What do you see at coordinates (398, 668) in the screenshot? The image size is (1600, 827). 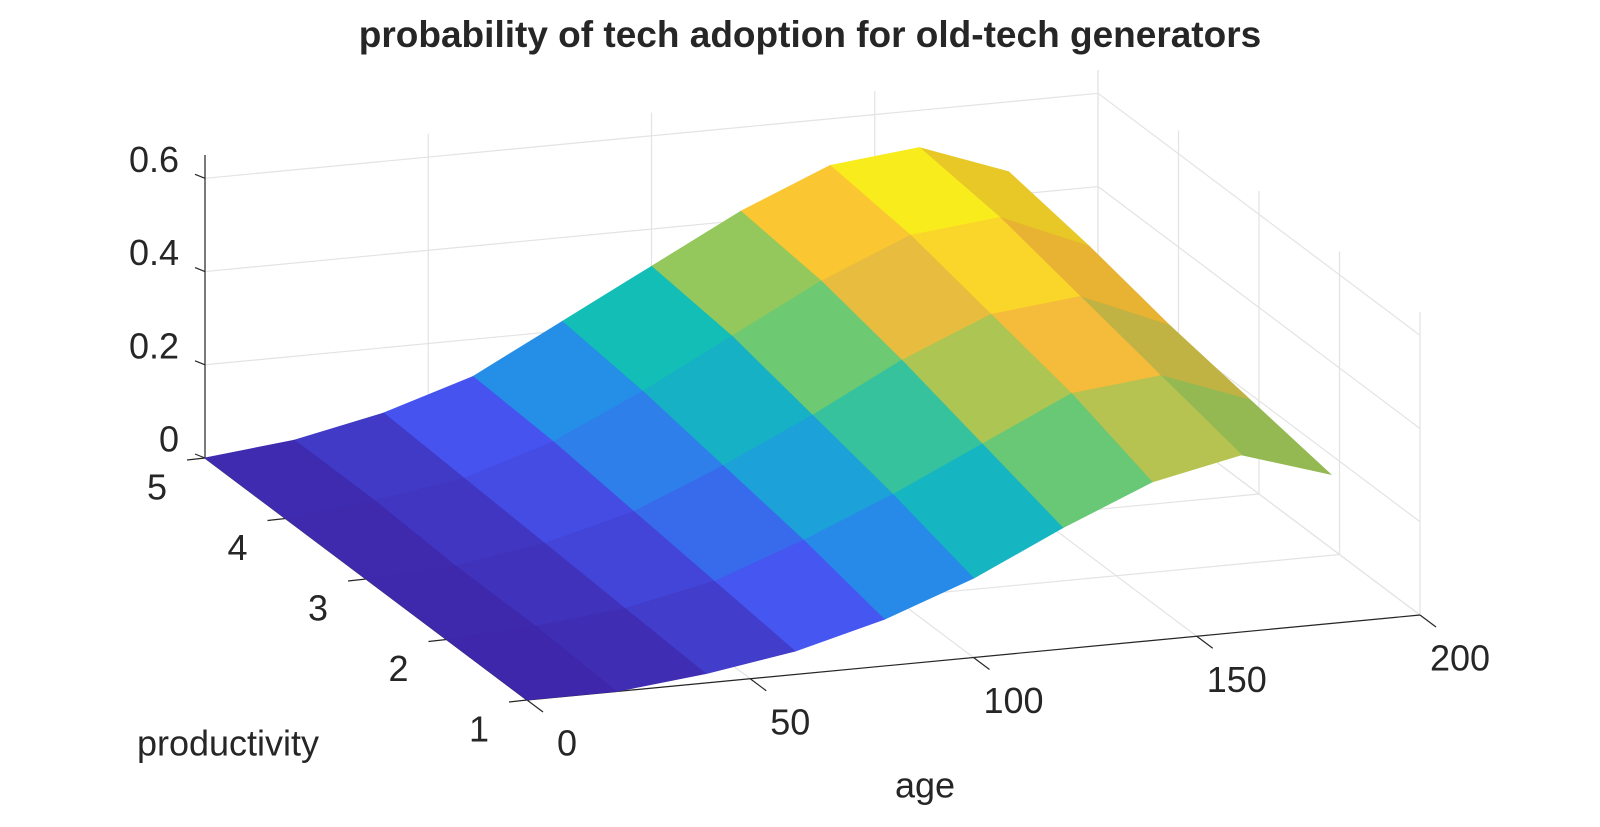 I see `y-tick-label: 2` at bounding box center [398, 668].